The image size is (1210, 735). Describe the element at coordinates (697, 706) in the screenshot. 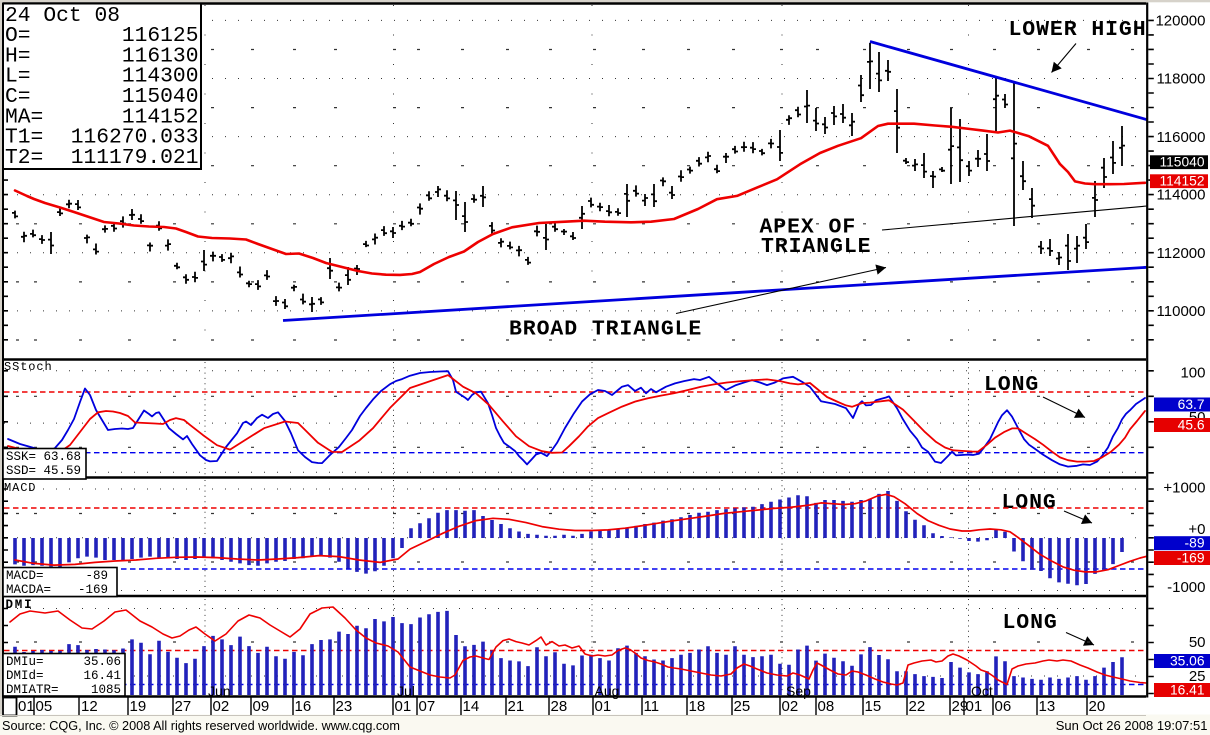

I see `svg-text: 18` at that location.